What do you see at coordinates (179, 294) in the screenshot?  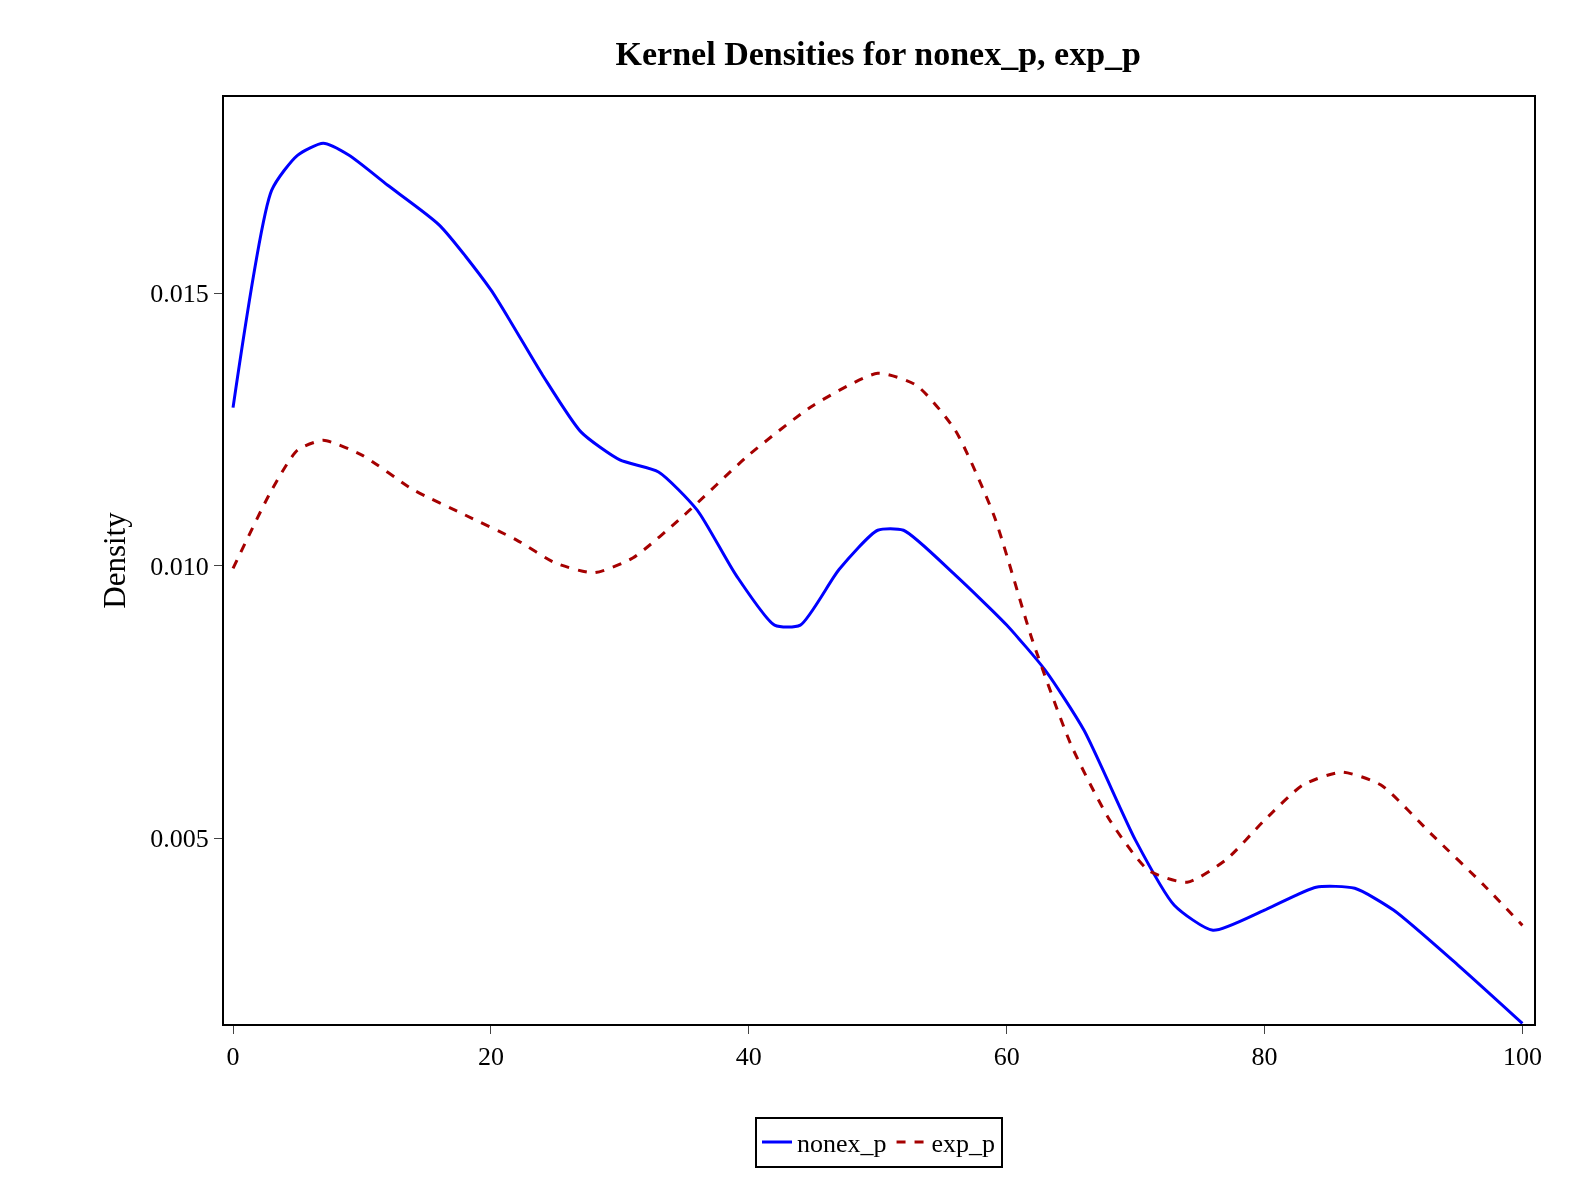 I see `y-tick-label: 0.015` at bounding box center [179, 294].